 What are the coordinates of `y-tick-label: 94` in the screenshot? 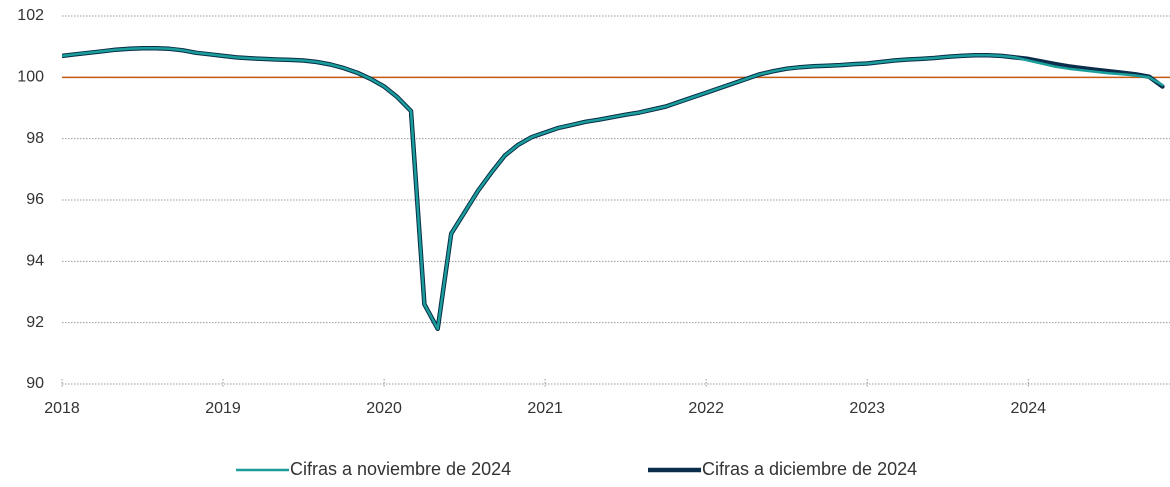 It's located at (35, 261).